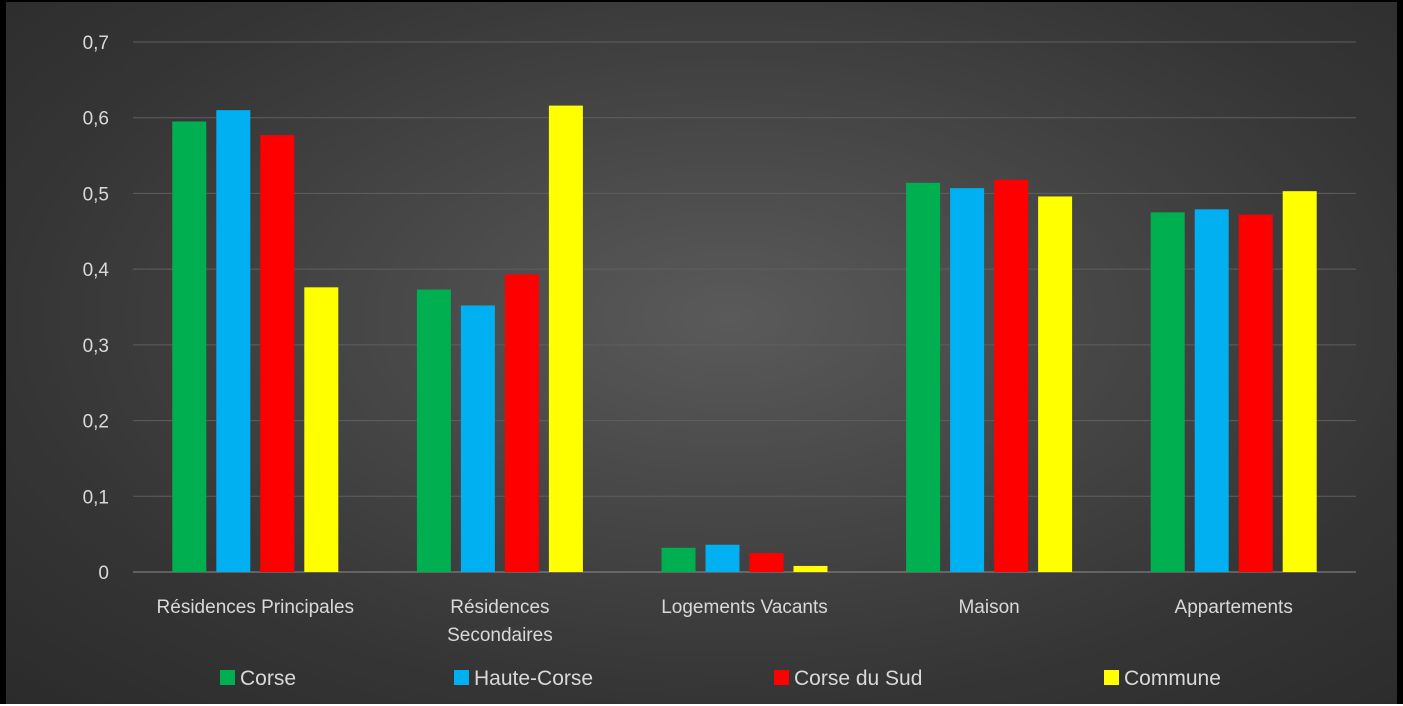 The height and width of the screenshot is (706, 1403). I want to click on legend-label: Corse, so click(268, 678).